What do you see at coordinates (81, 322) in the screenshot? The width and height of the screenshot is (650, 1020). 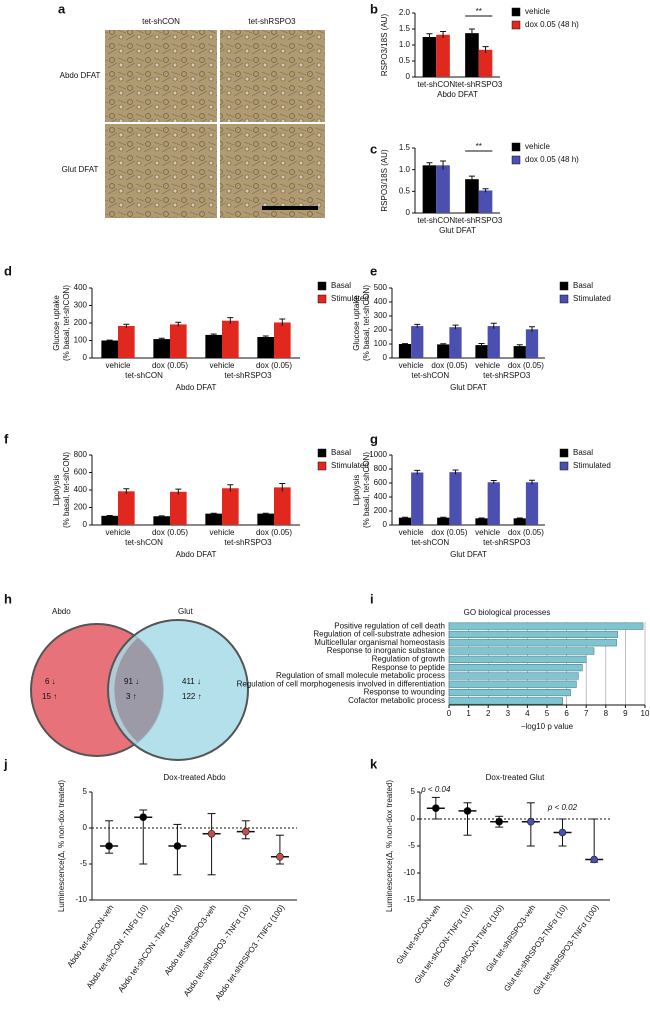 I see `y-tick-label: 200` at bounding box center [81, 322].